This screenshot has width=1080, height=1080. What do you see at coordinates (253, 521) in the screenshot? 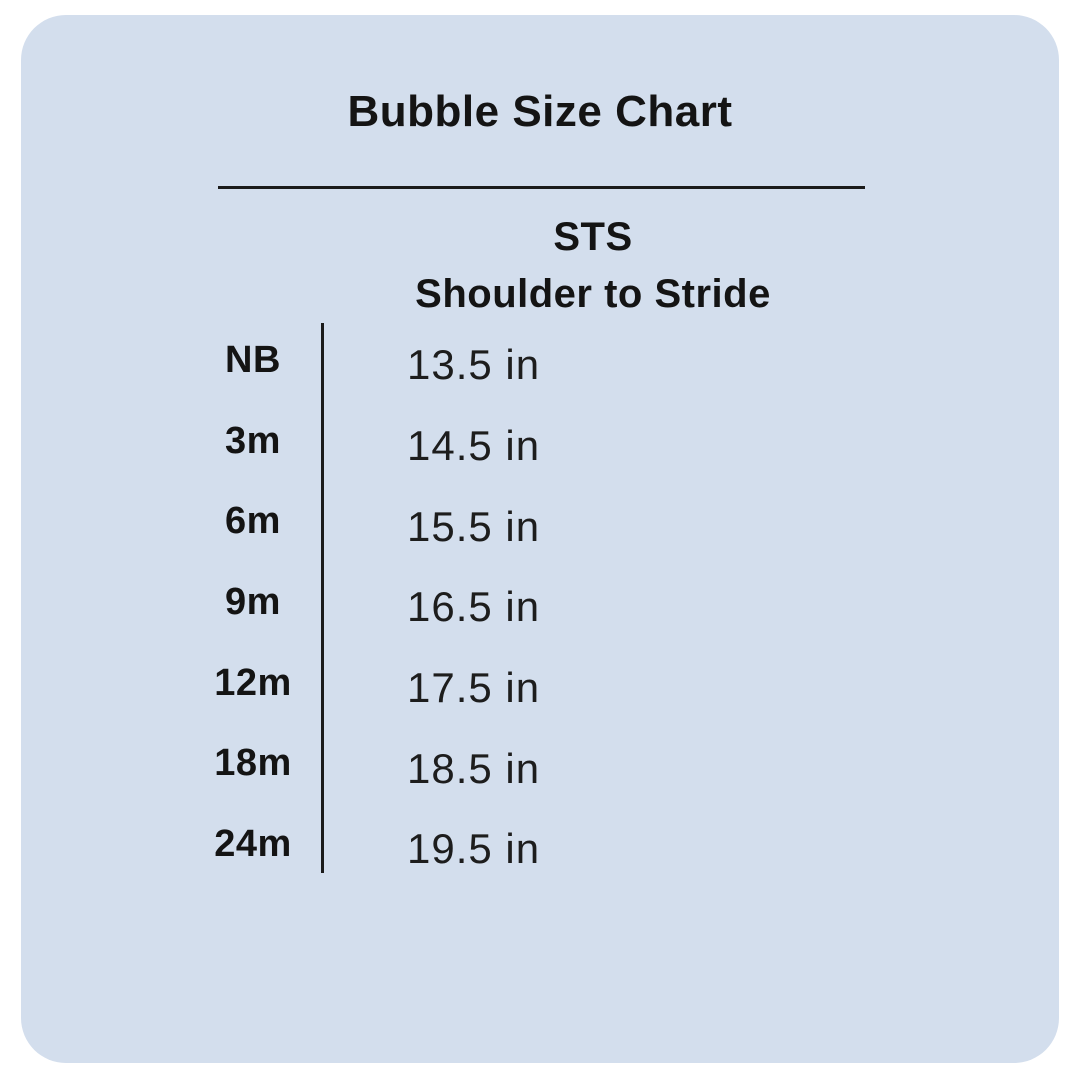
I see `size-label: 6m` at bounding box center [253, 521].